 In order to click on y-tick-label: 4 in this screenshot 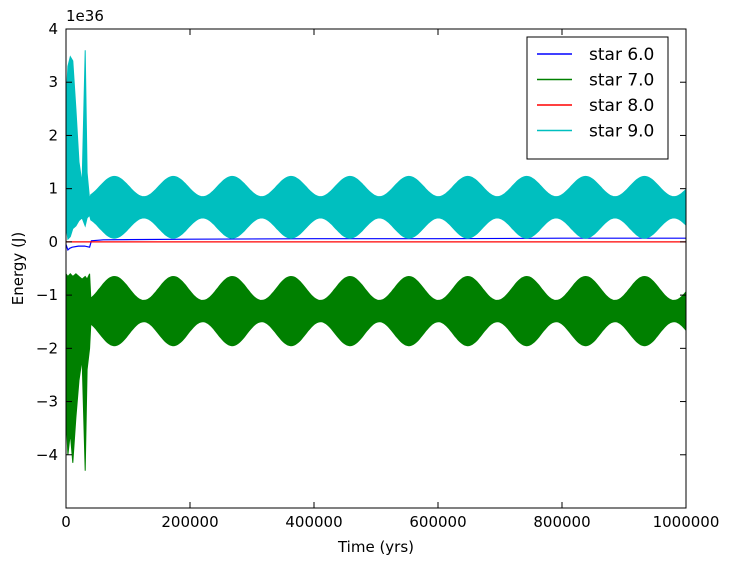, I will do `click(53, 29)`.